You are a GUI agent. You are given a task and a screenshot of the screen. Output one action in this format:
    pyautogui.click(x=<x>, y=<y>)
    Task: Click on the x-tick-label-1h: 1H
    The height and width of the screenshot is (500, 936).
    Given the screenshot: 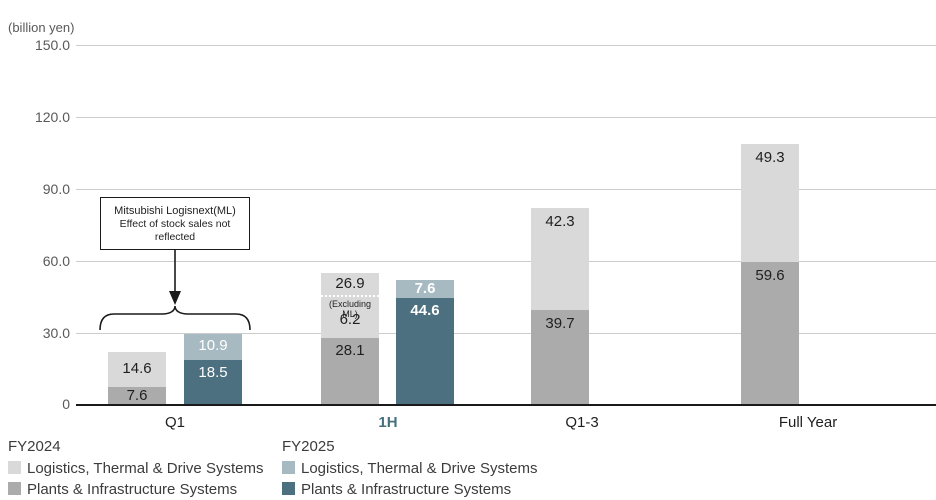 What is the action you would take?
    pyautogui.click(x=388, y=422)
    